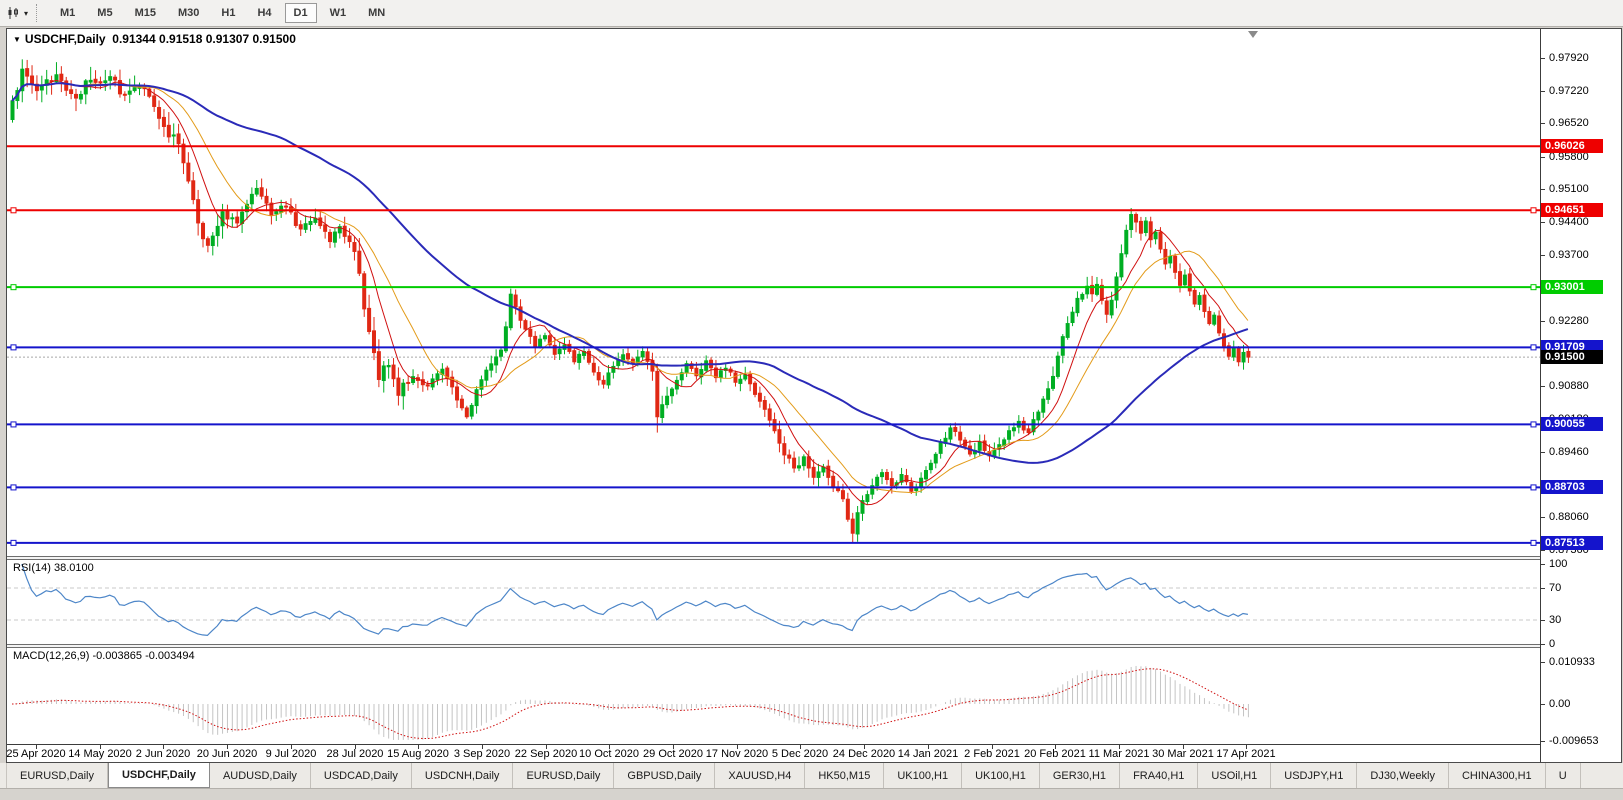 Image resolution: width=1623 pixels, height=800 pixels. I want to click on date-tick-label: 30 Mar 2021, so click(1183, 754).